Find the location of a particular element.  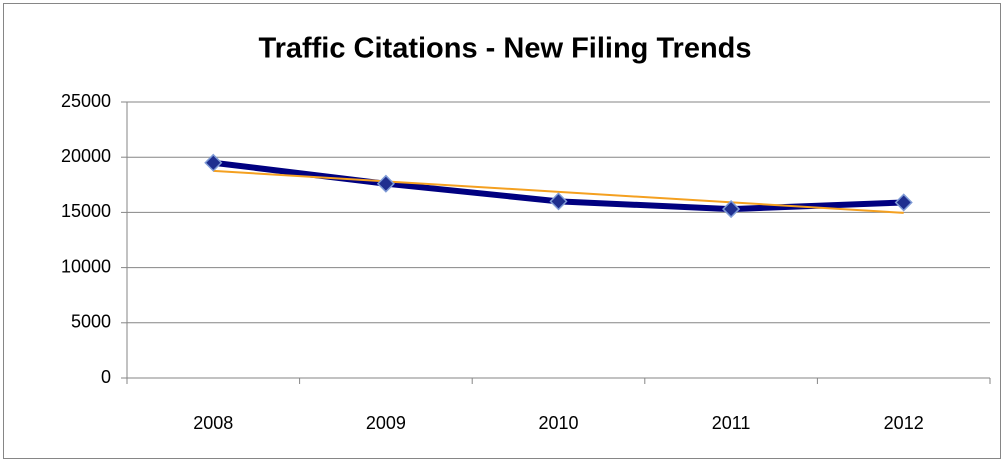

trendline is located at coordinates (558, 191).